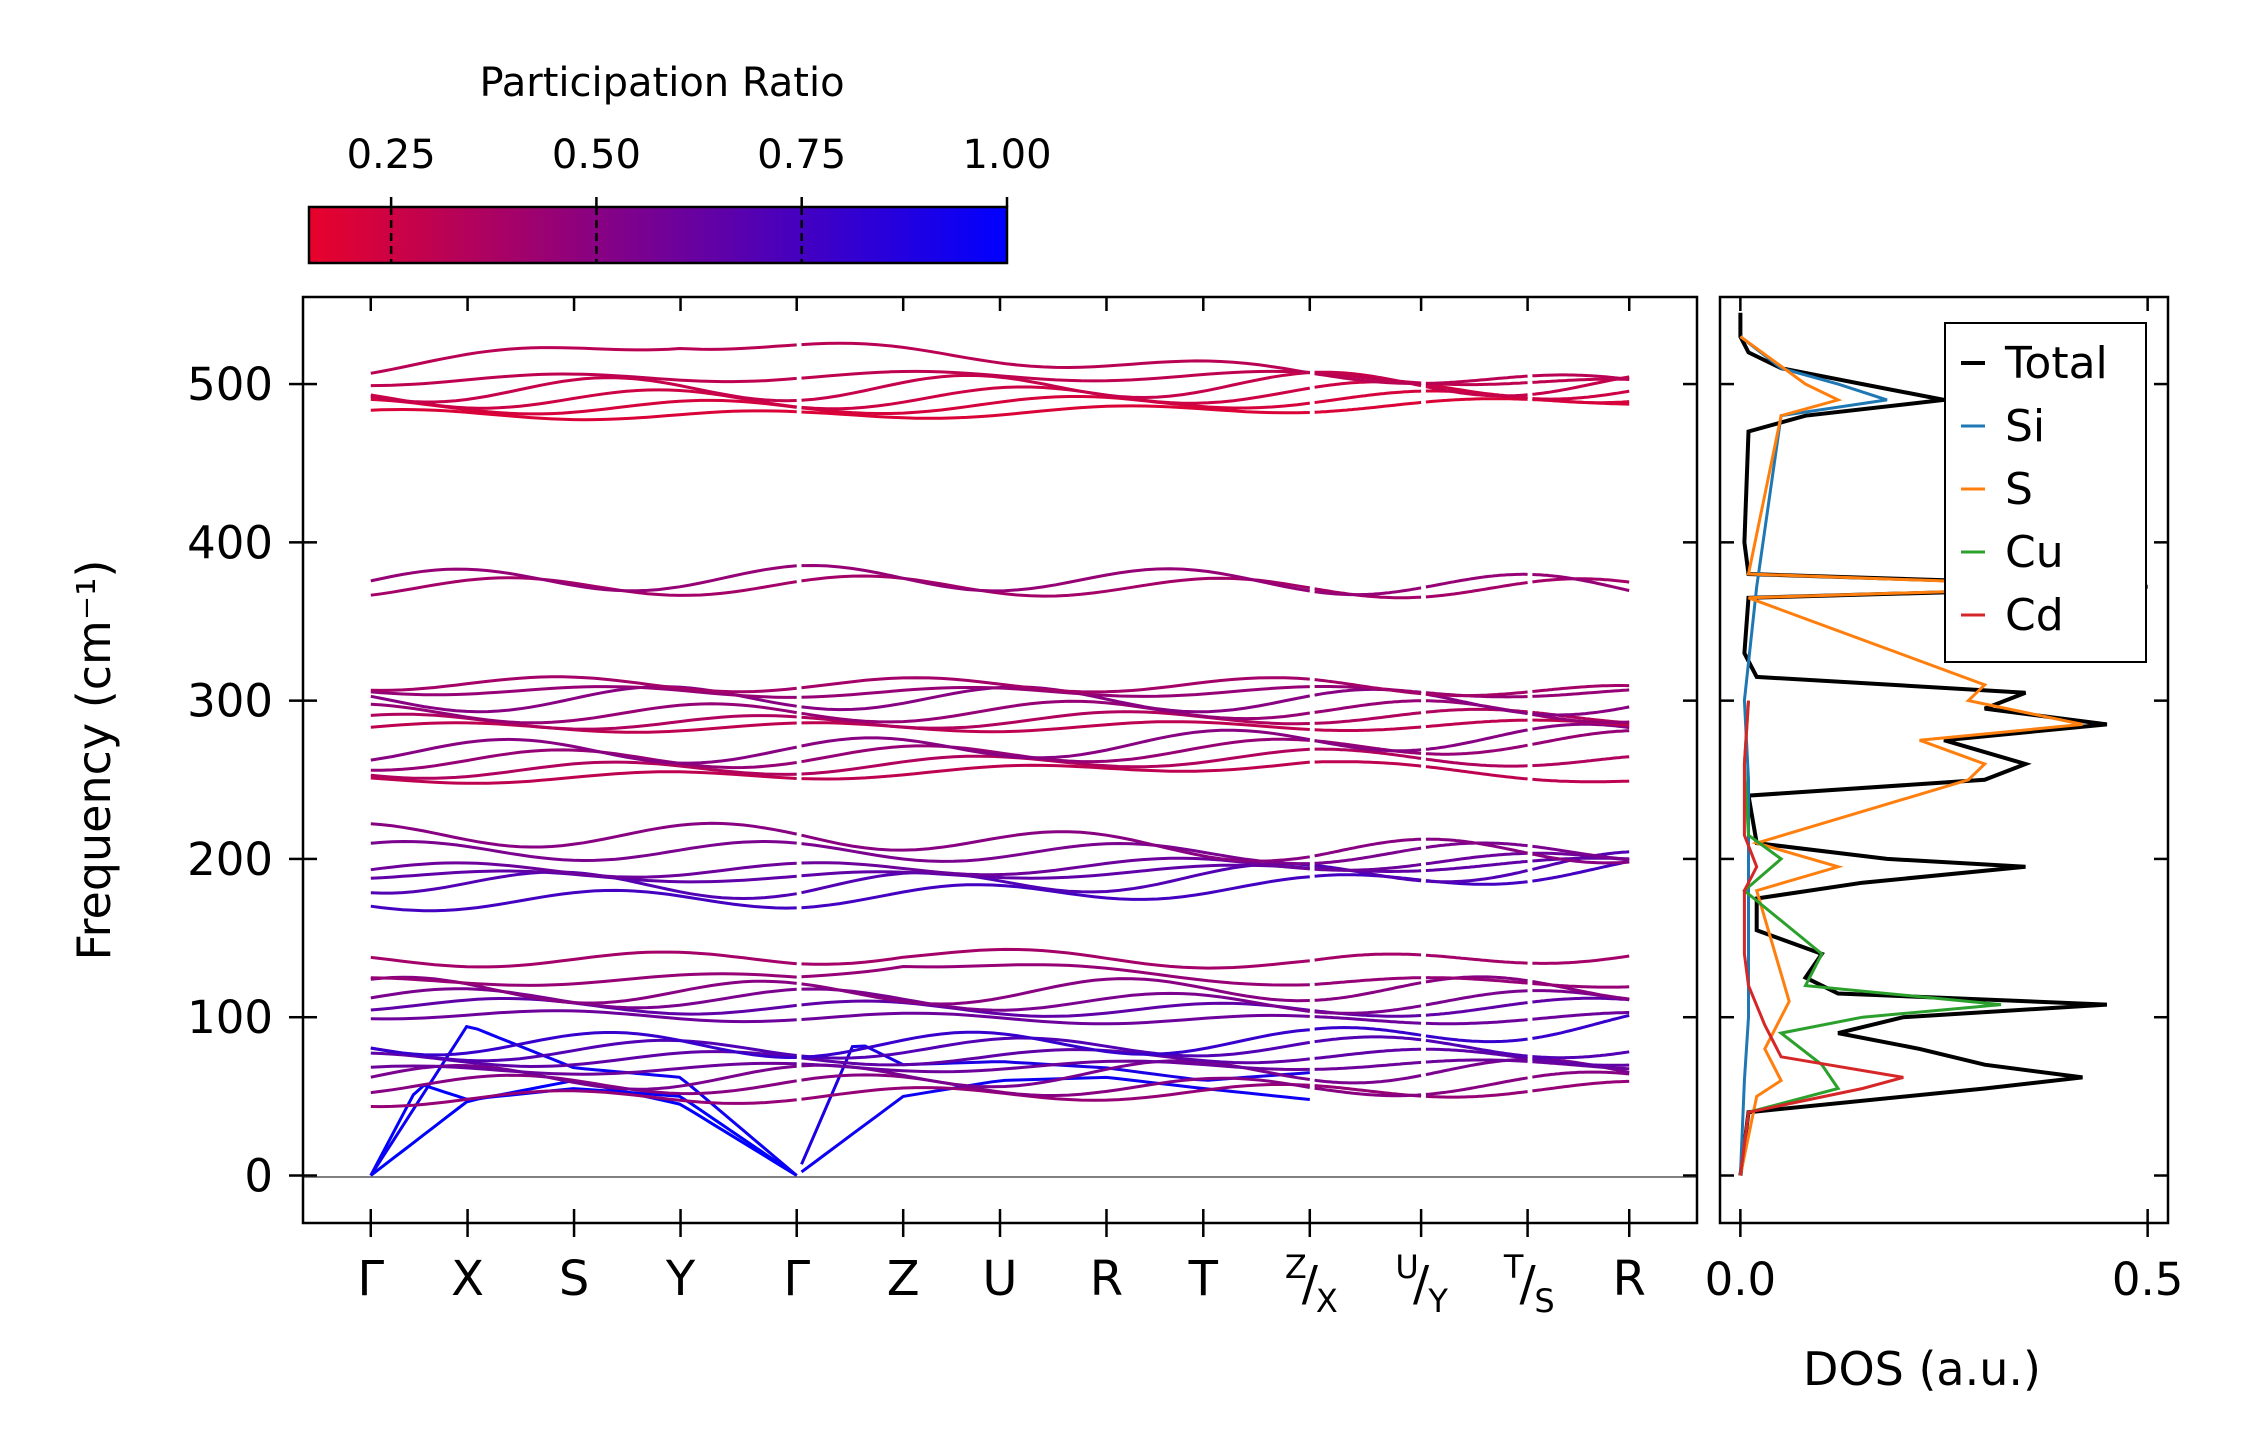 The height and width of the screenshot is (1455, 2247). I want to click on dos-axes-frame, so click(1944, 760).